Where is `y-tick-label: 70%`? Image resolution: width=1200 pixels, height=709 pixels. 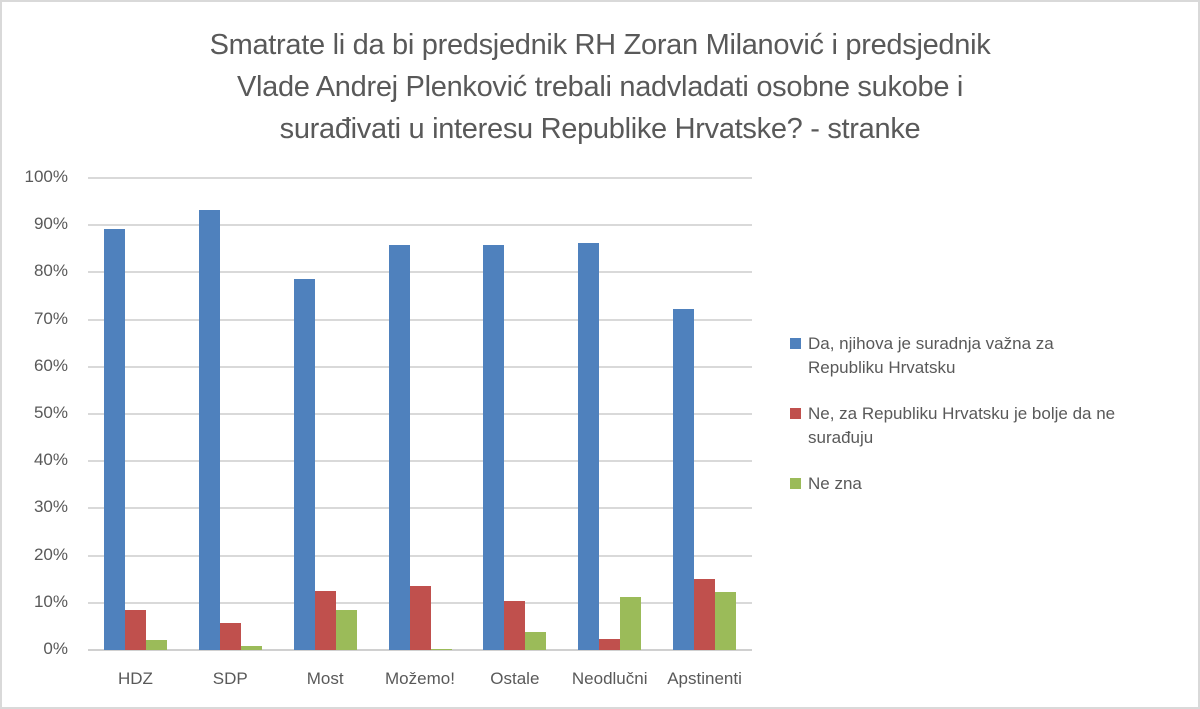 y-tick-label: 70% is located at coordinates (50, 318).